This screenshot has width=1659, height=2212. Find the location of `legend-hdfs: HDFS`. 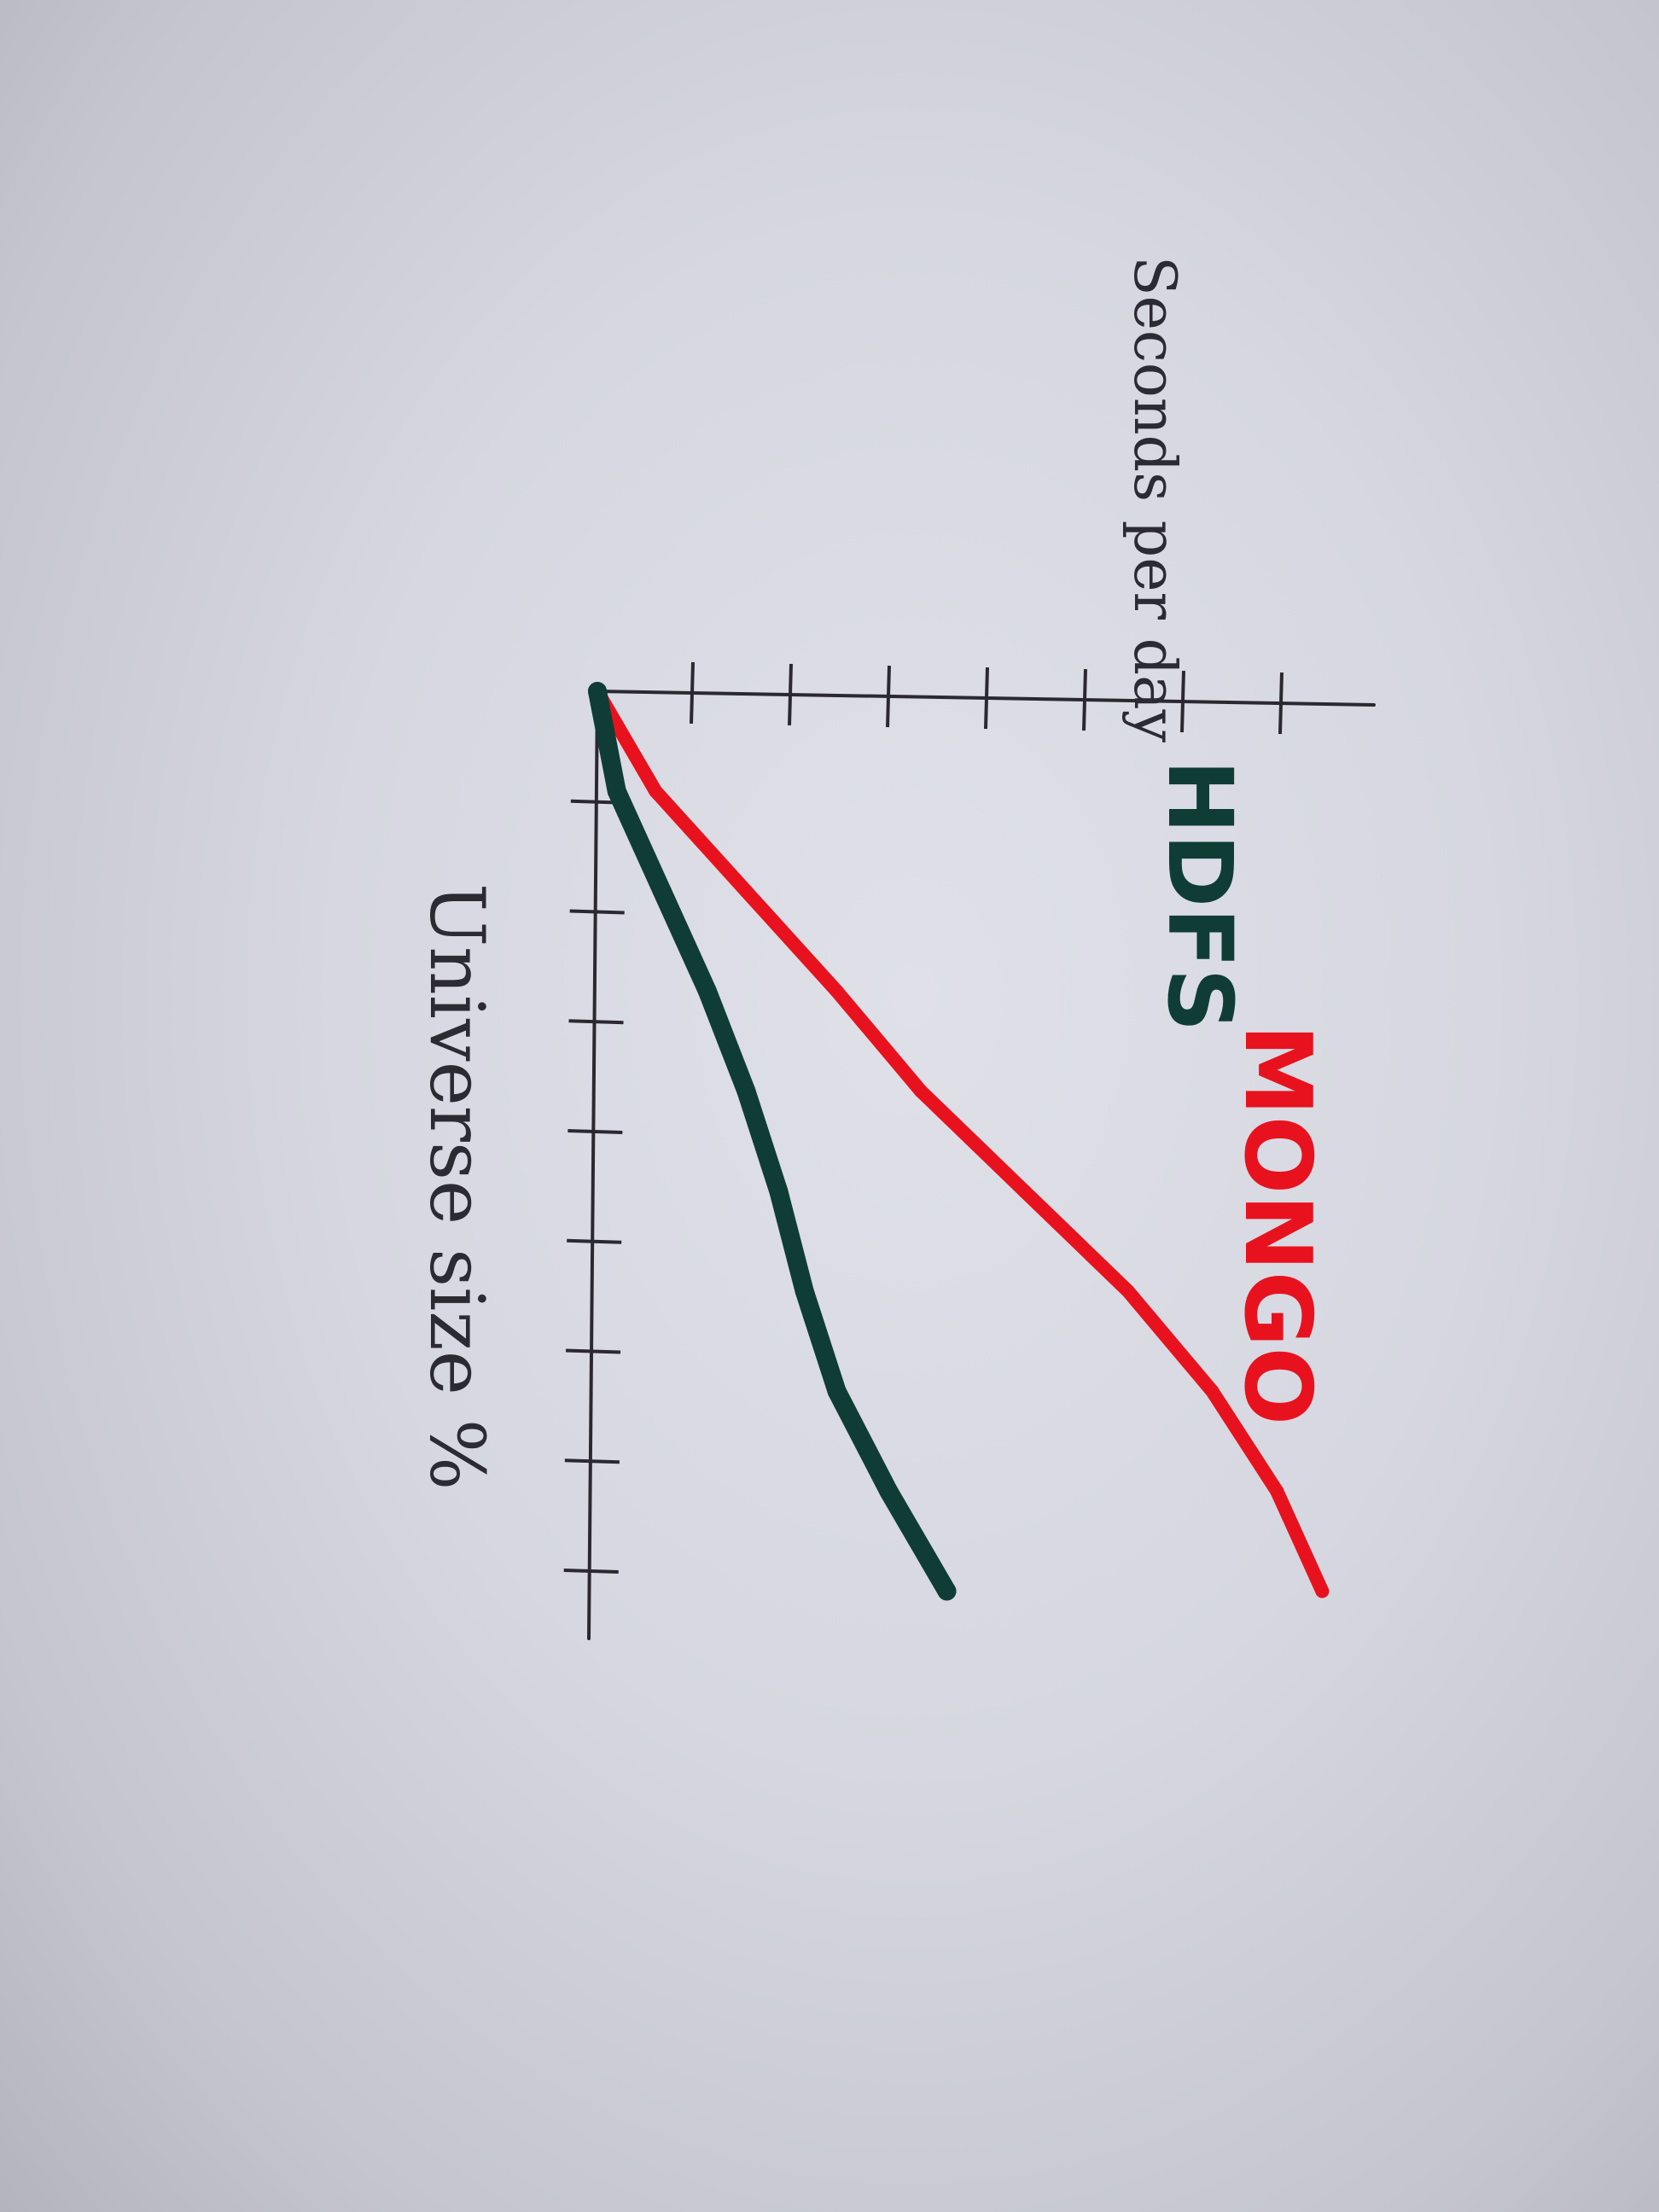

legend-hdfs: HDFS is located at coordinates (1200, 896).